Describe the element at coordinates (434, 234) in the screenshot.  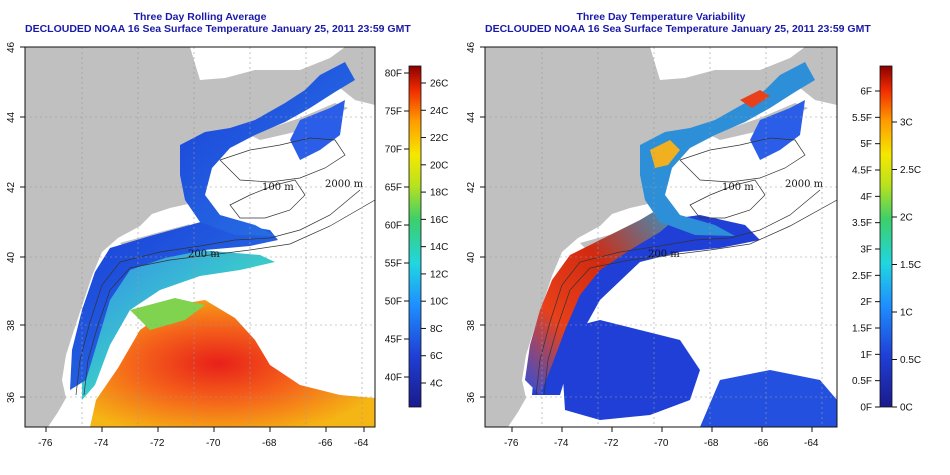
I see `left-colorbar-c-scale: 26C 24C 22C 20C 18C 16C 14C 12C 10C 8C 6C 4C` at that location.